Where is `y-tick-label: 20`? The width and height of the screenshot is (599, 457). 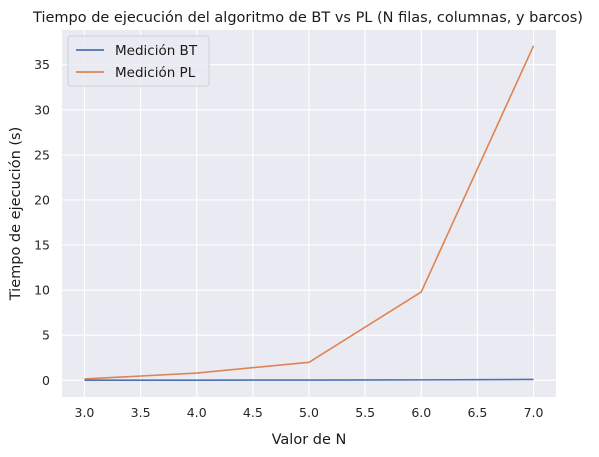
y-tick-label: 20 is located at coordinates (42, 199).